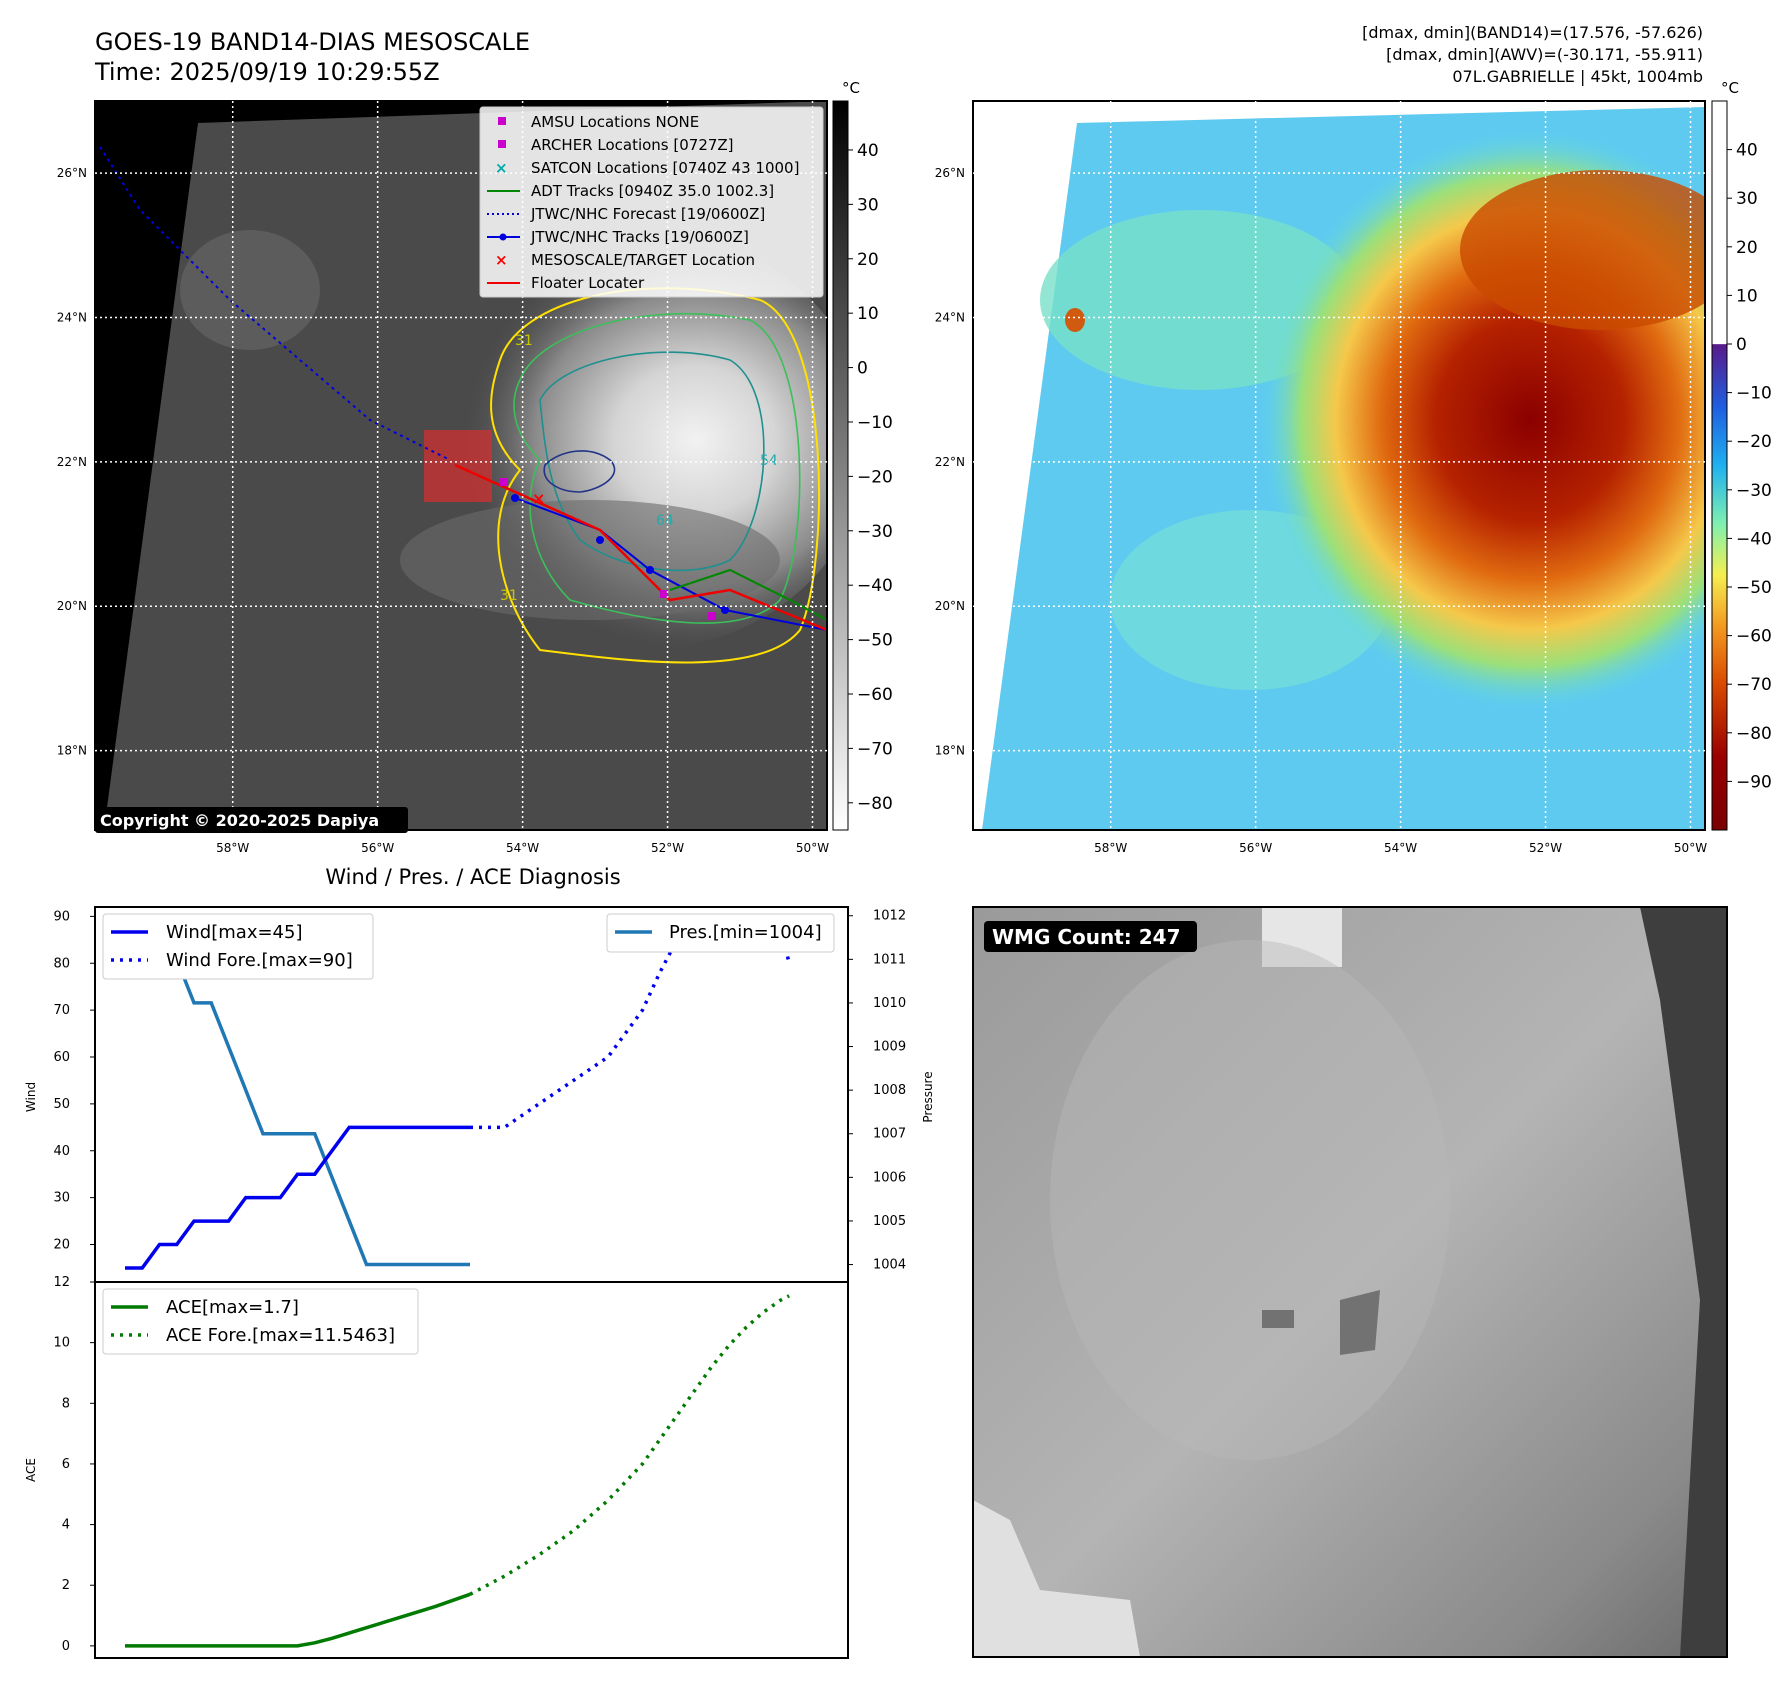 The width and height of the screenshot is (1788, 1690). What do you see at coordinates (889, 1221) in the screenshot?
I see `pressure-tick-label: 1005` at bounding box center [889, 1221].